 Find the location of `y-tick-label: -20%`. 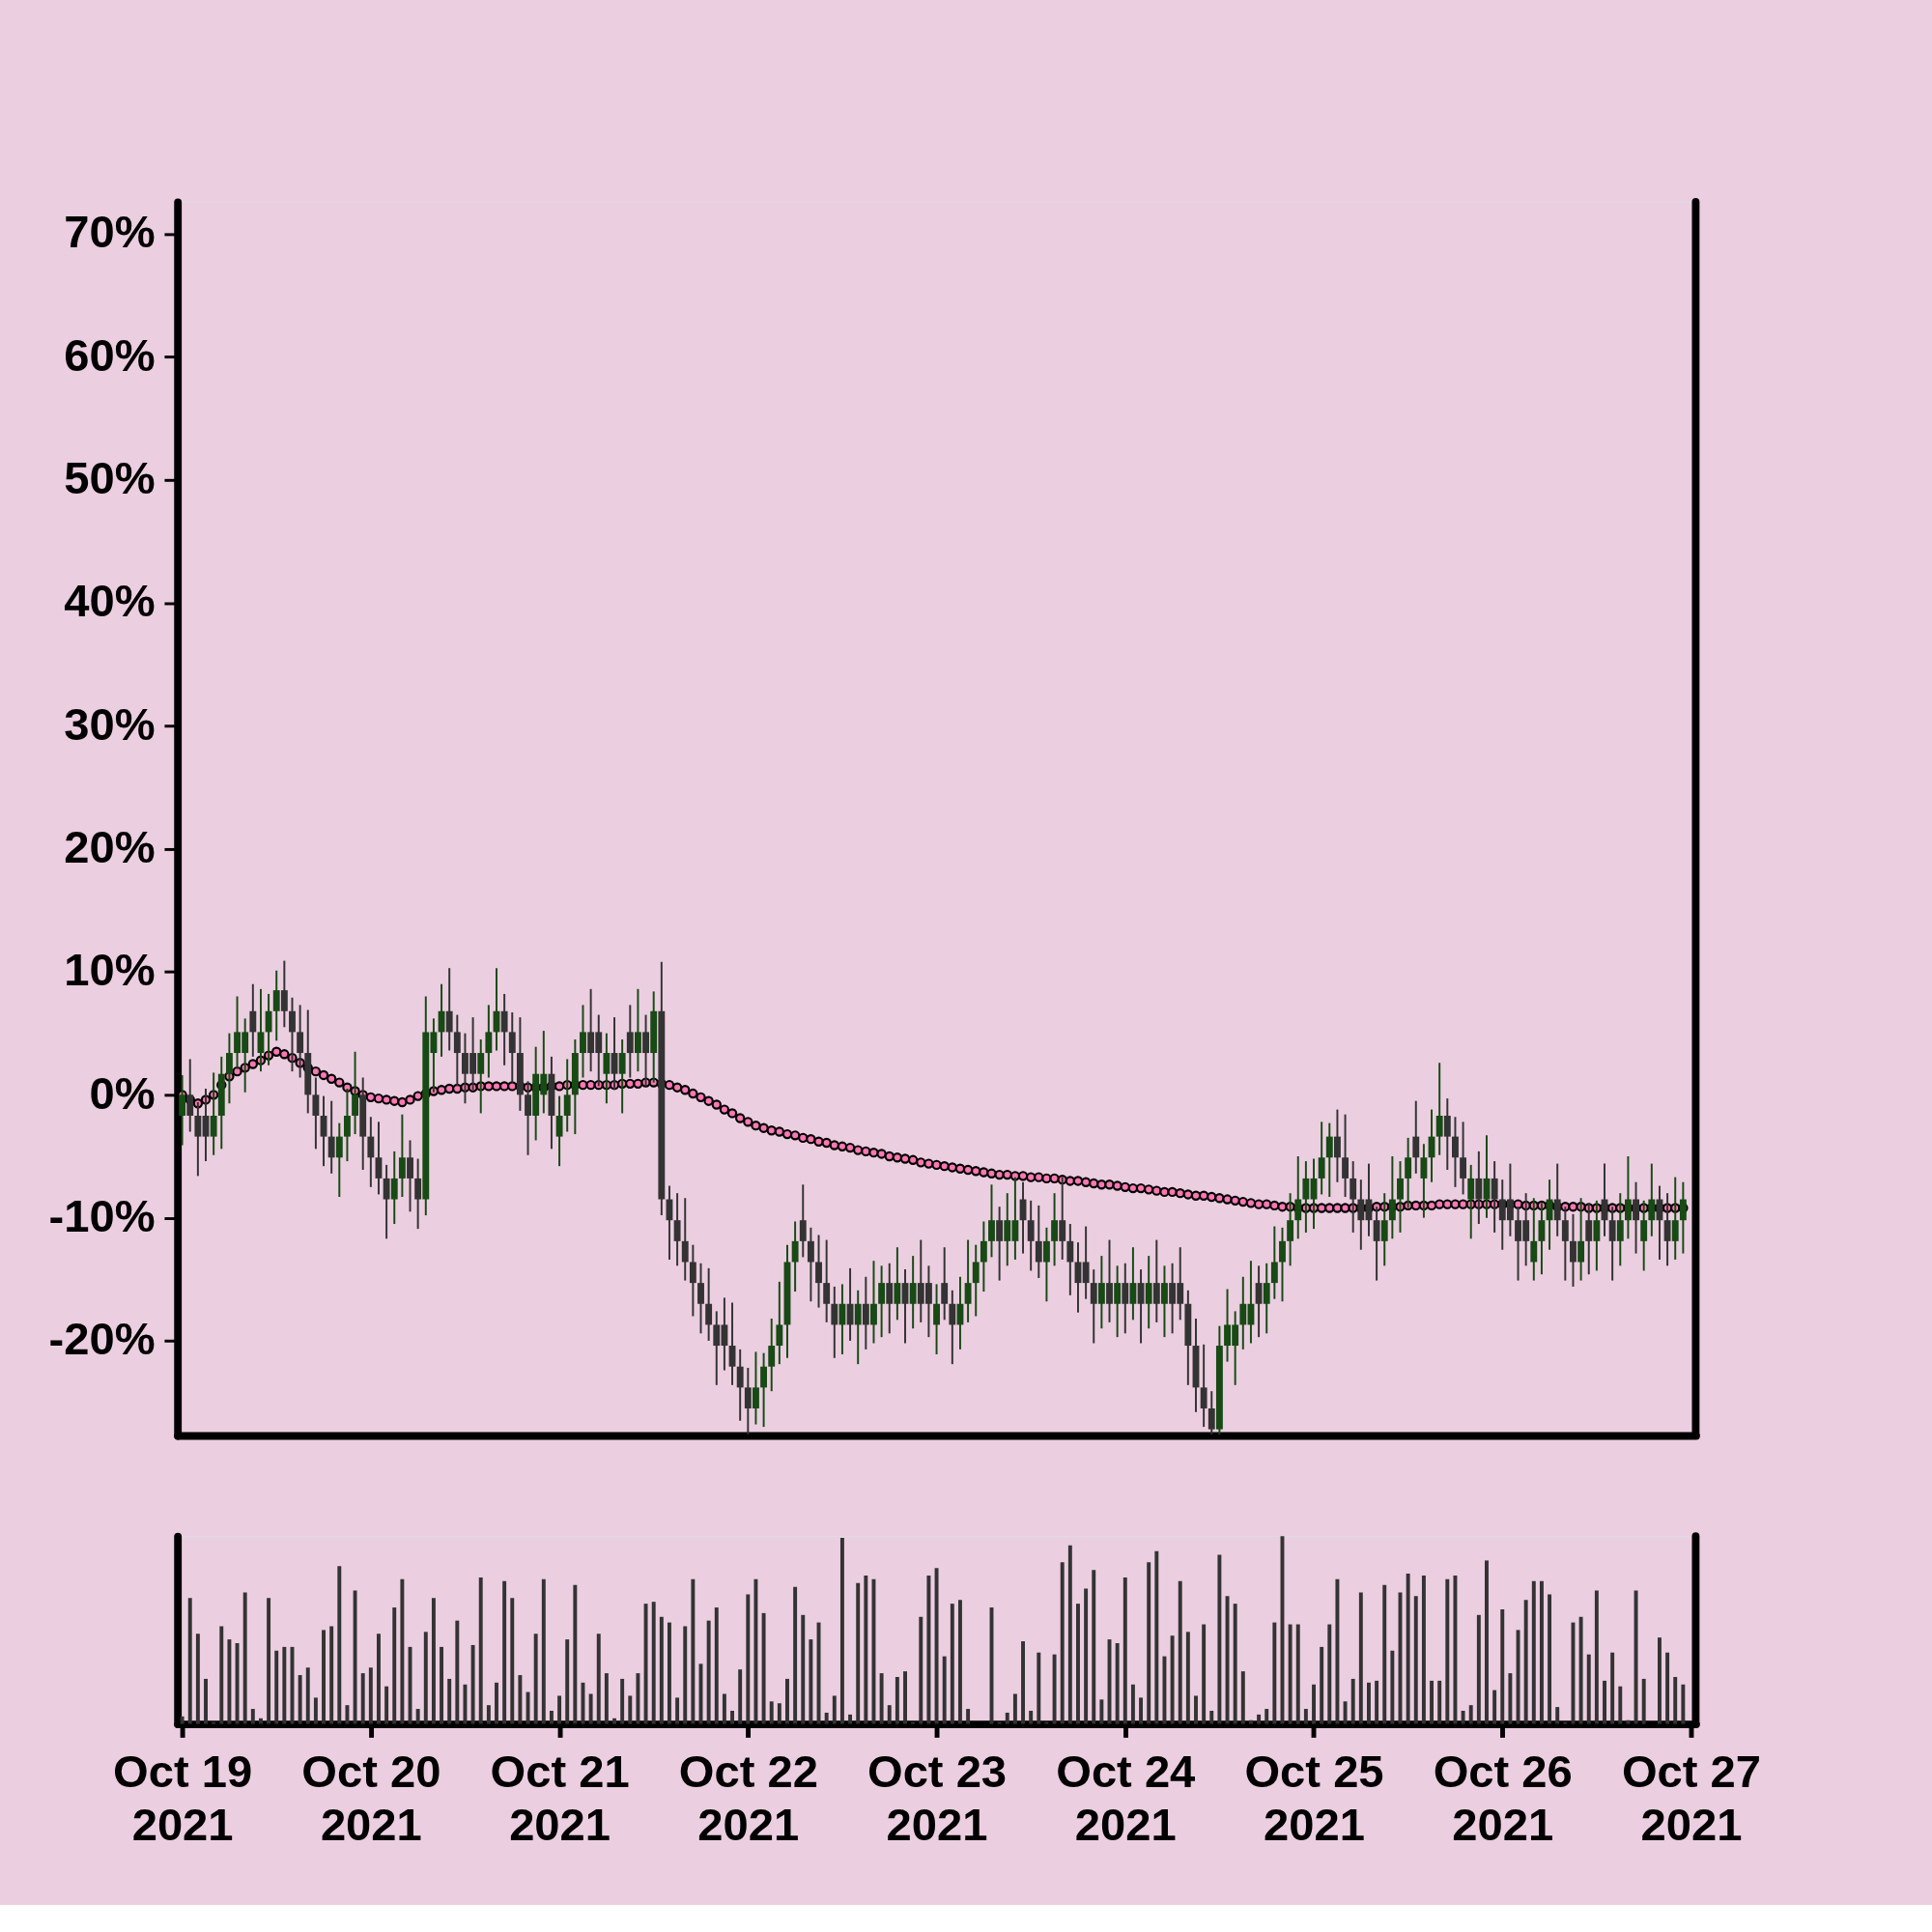

y-tick-label: -20% is located at coordinates (102, 1339).